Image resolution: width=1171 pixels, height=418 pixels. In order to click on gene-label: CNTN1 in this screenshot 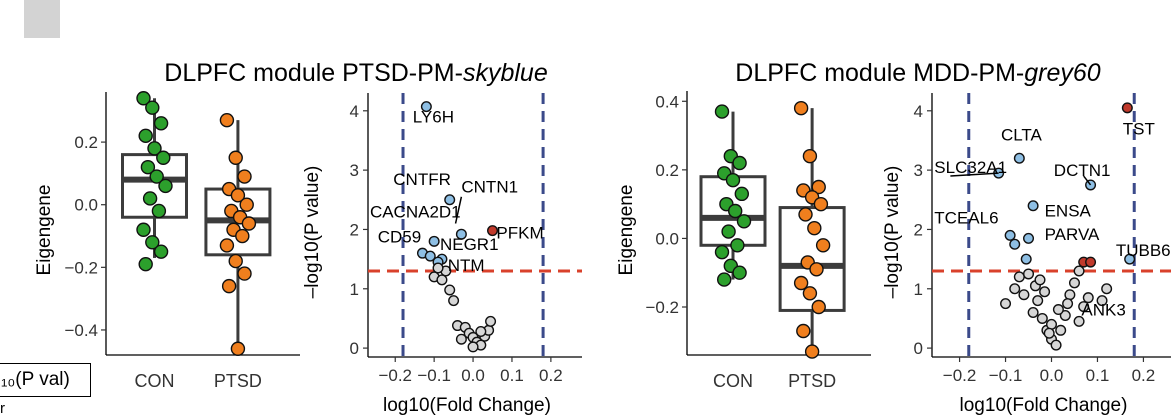, I will do `click(489, 187)`.